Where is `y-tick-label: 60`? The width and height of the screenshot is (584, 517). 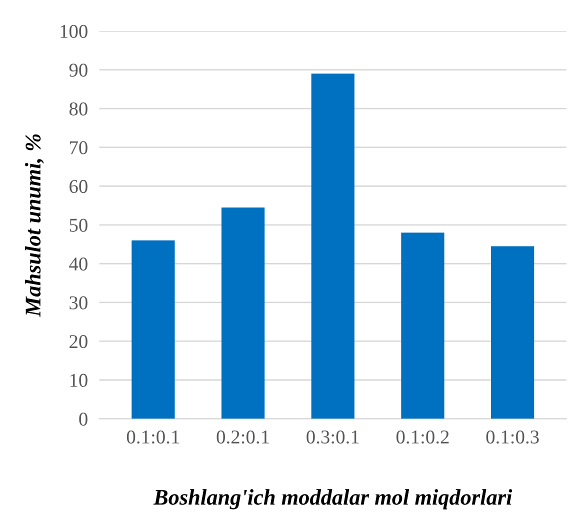 y-tick-label: 60 is located at coordinates (79, 187).